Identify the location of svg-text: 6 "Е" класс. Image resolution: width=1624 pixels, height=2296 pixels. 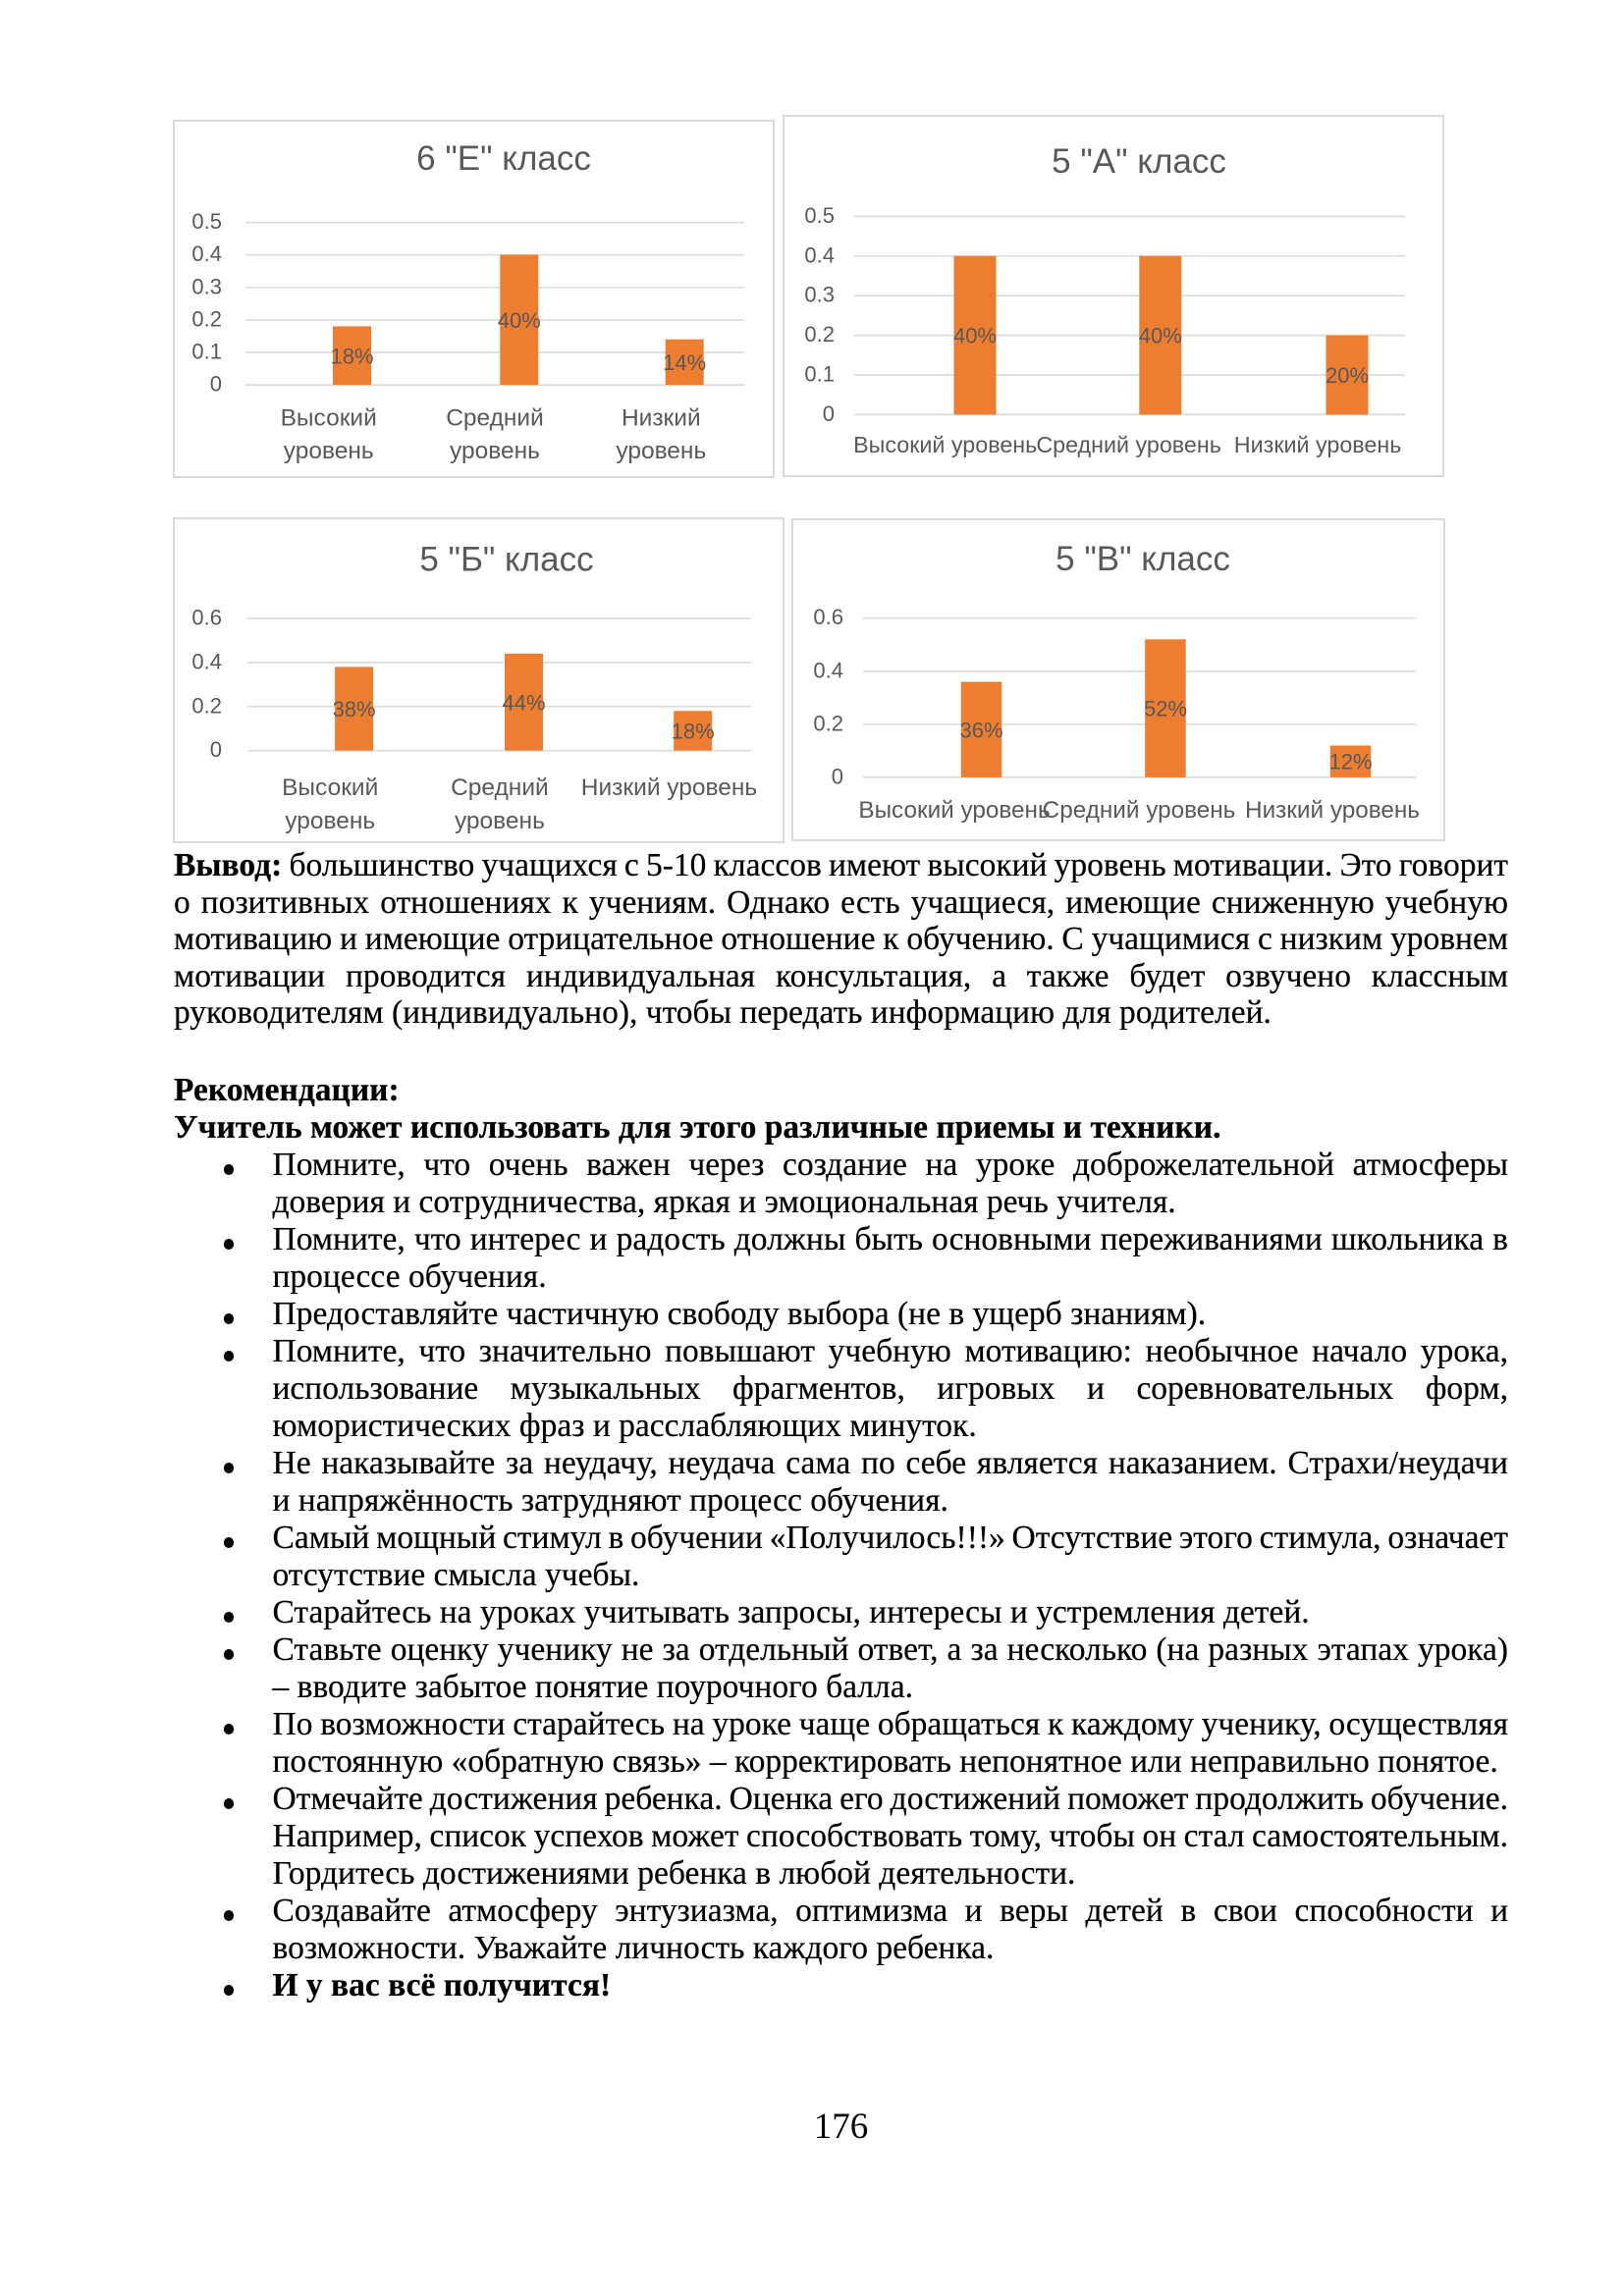
(503, 158).